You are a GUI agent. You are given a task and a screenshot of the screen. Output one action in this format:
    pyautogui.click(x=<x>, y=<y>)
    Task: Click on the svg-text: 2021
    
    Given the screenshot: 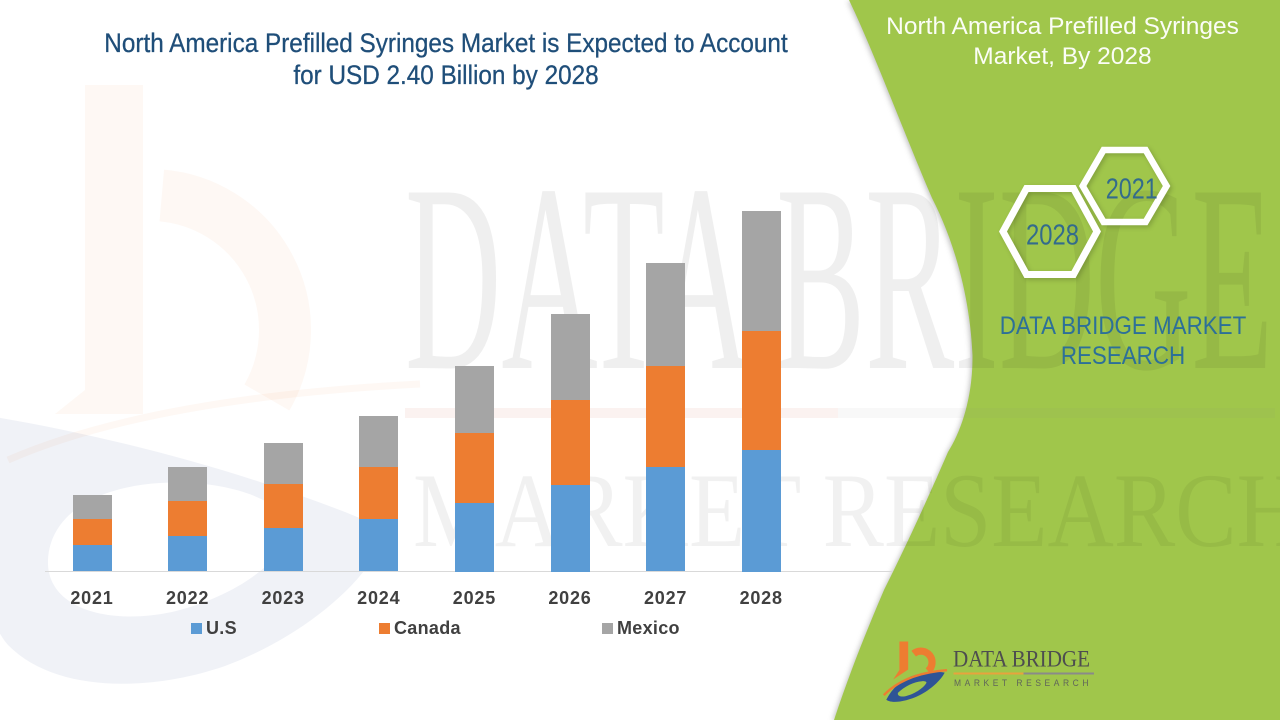 What is the action you would take?
    pyautogui.click(x=1132, y=189)
    